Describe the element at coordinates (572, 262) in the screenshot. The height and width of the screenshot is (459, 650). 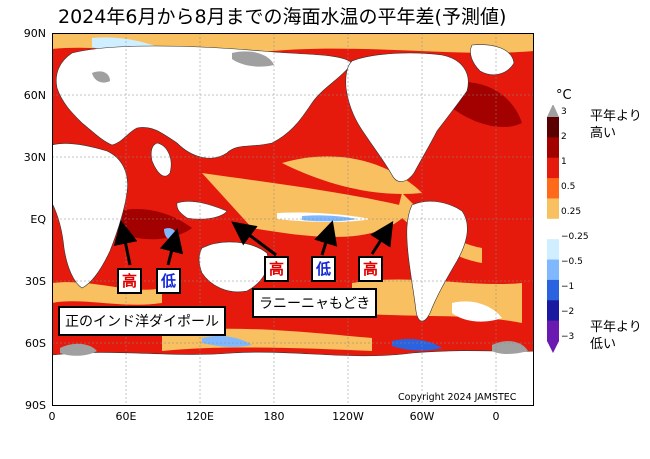
I see `colorbar-tick: −0.5` at that location.